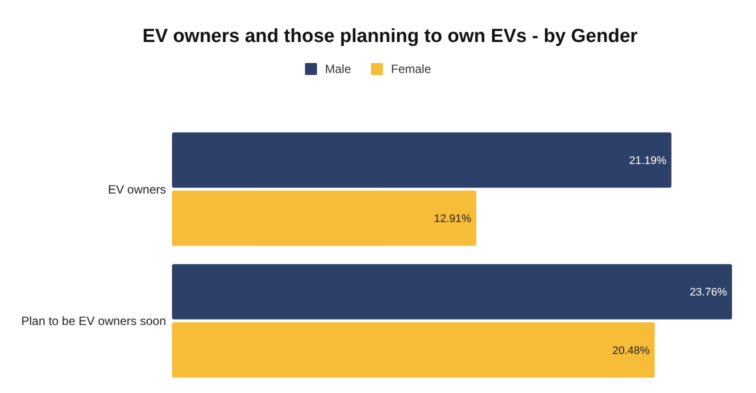  I want to click on data-label: 12.91%, so click(453, 219).